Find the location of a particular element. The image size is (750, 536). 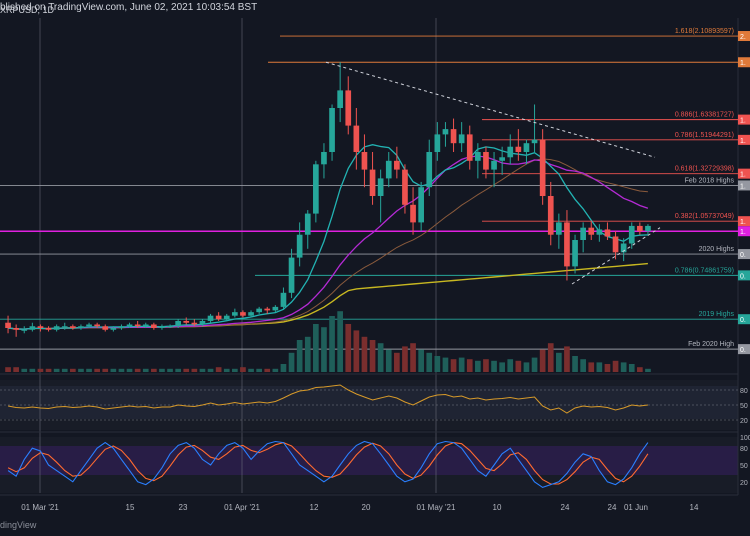

level-label: 0.786(0.74861759) is located at coordinates (704, 270).